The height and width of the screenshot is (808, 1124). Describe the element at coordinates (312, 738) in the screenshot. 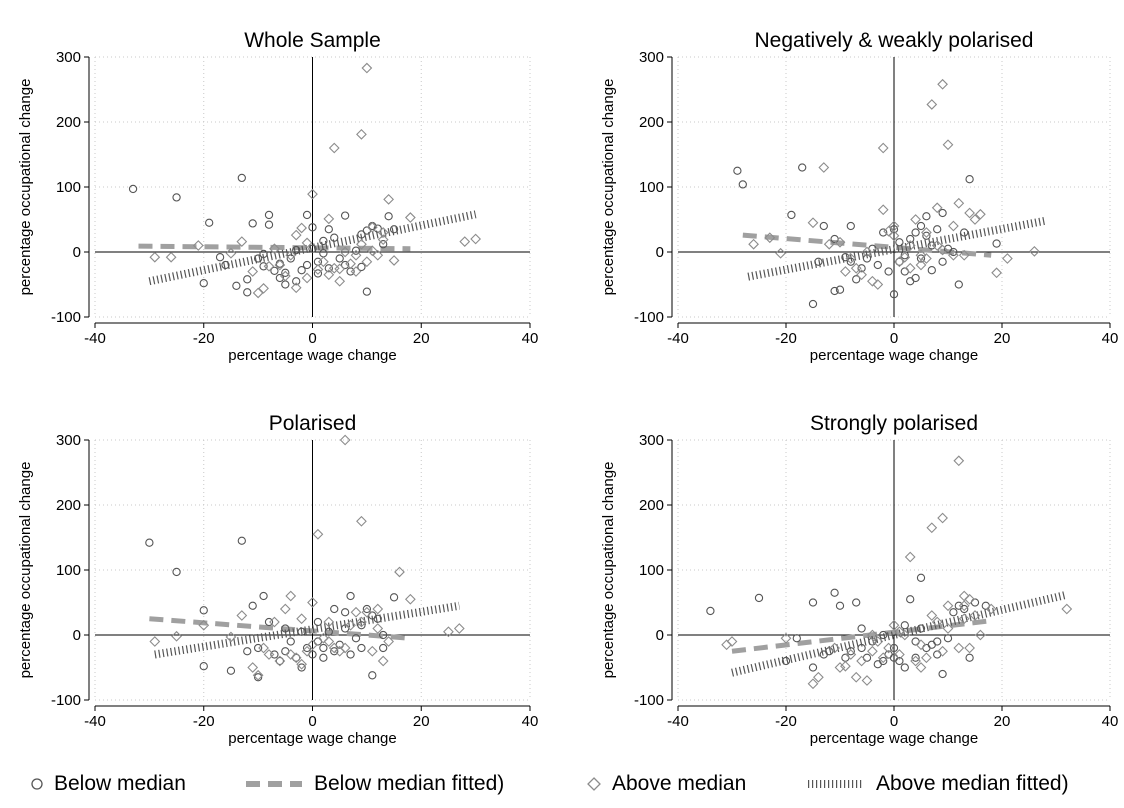

I see `x-axis-label: percentage wage change` at that location.